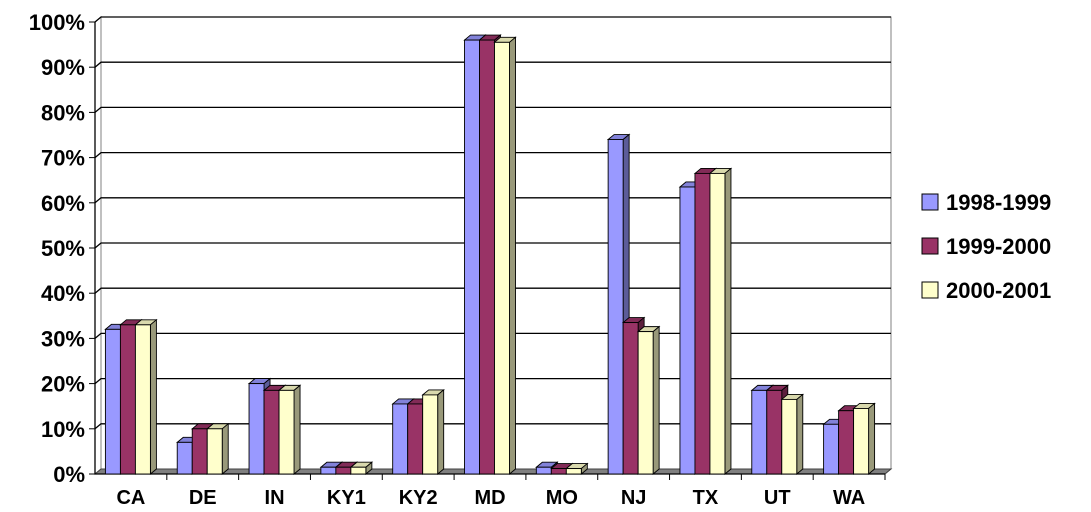 The height and width of the screenshot is (512, 1091). I want to click on bar-NJ-2000-2001, so click(648, 400).